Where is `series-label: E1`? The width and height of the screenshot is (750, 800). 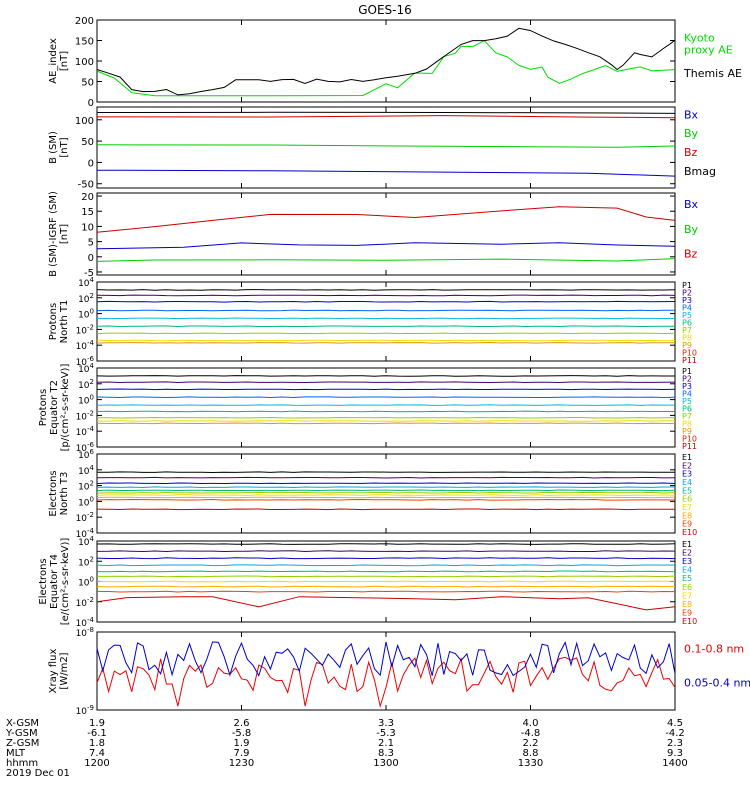
series-label: E1 is located at coordinates (687, 544).